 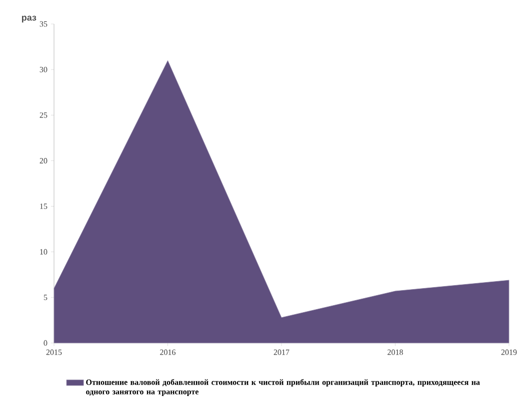 I want to click on y-tick-label: 20, so click(x=44, y=161).